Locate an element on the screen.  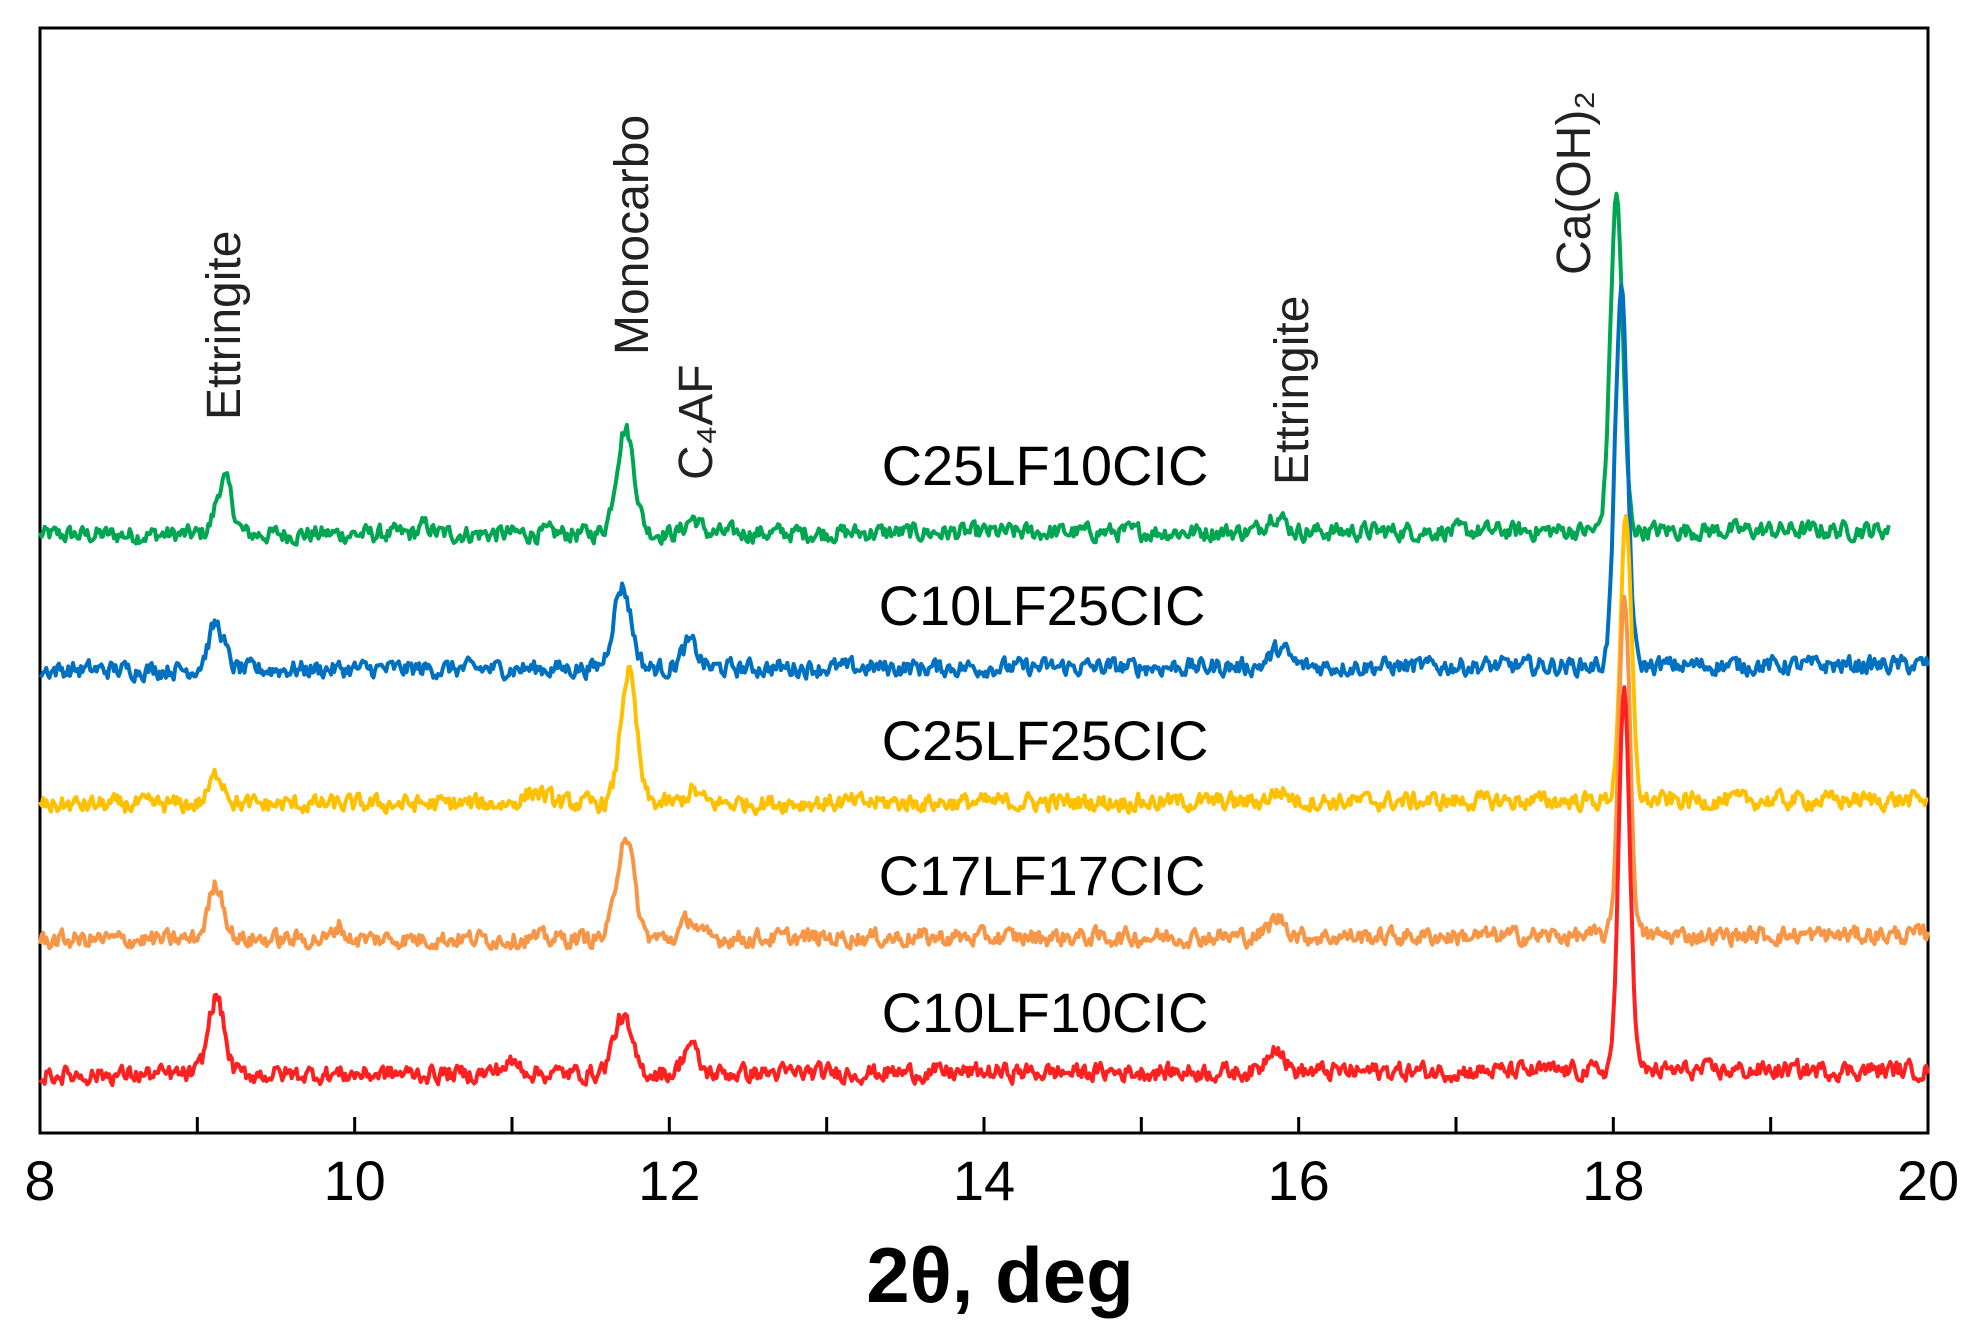
x-tick-label: 18 is located at coordinates (1613, 1180).